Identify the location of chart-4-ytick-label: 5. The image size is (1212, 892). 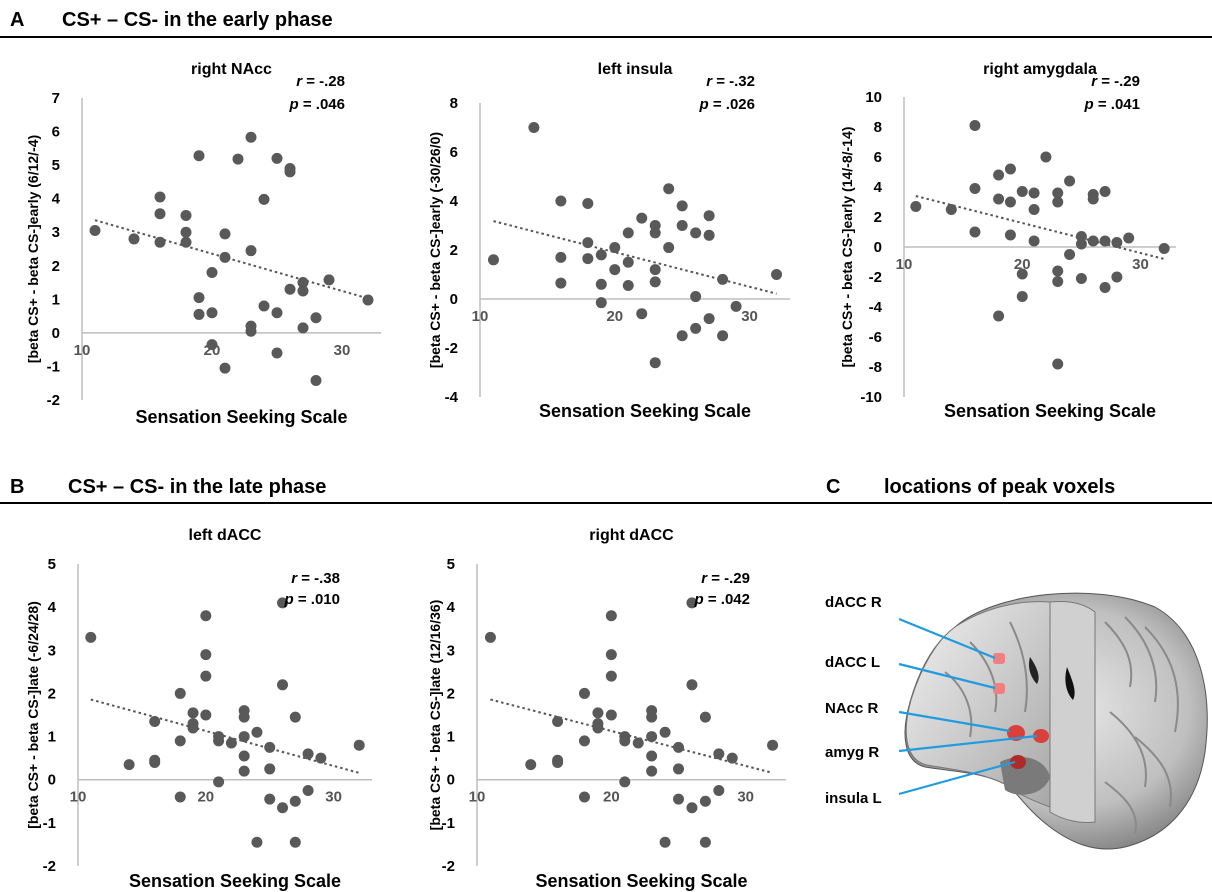
(451, 564).